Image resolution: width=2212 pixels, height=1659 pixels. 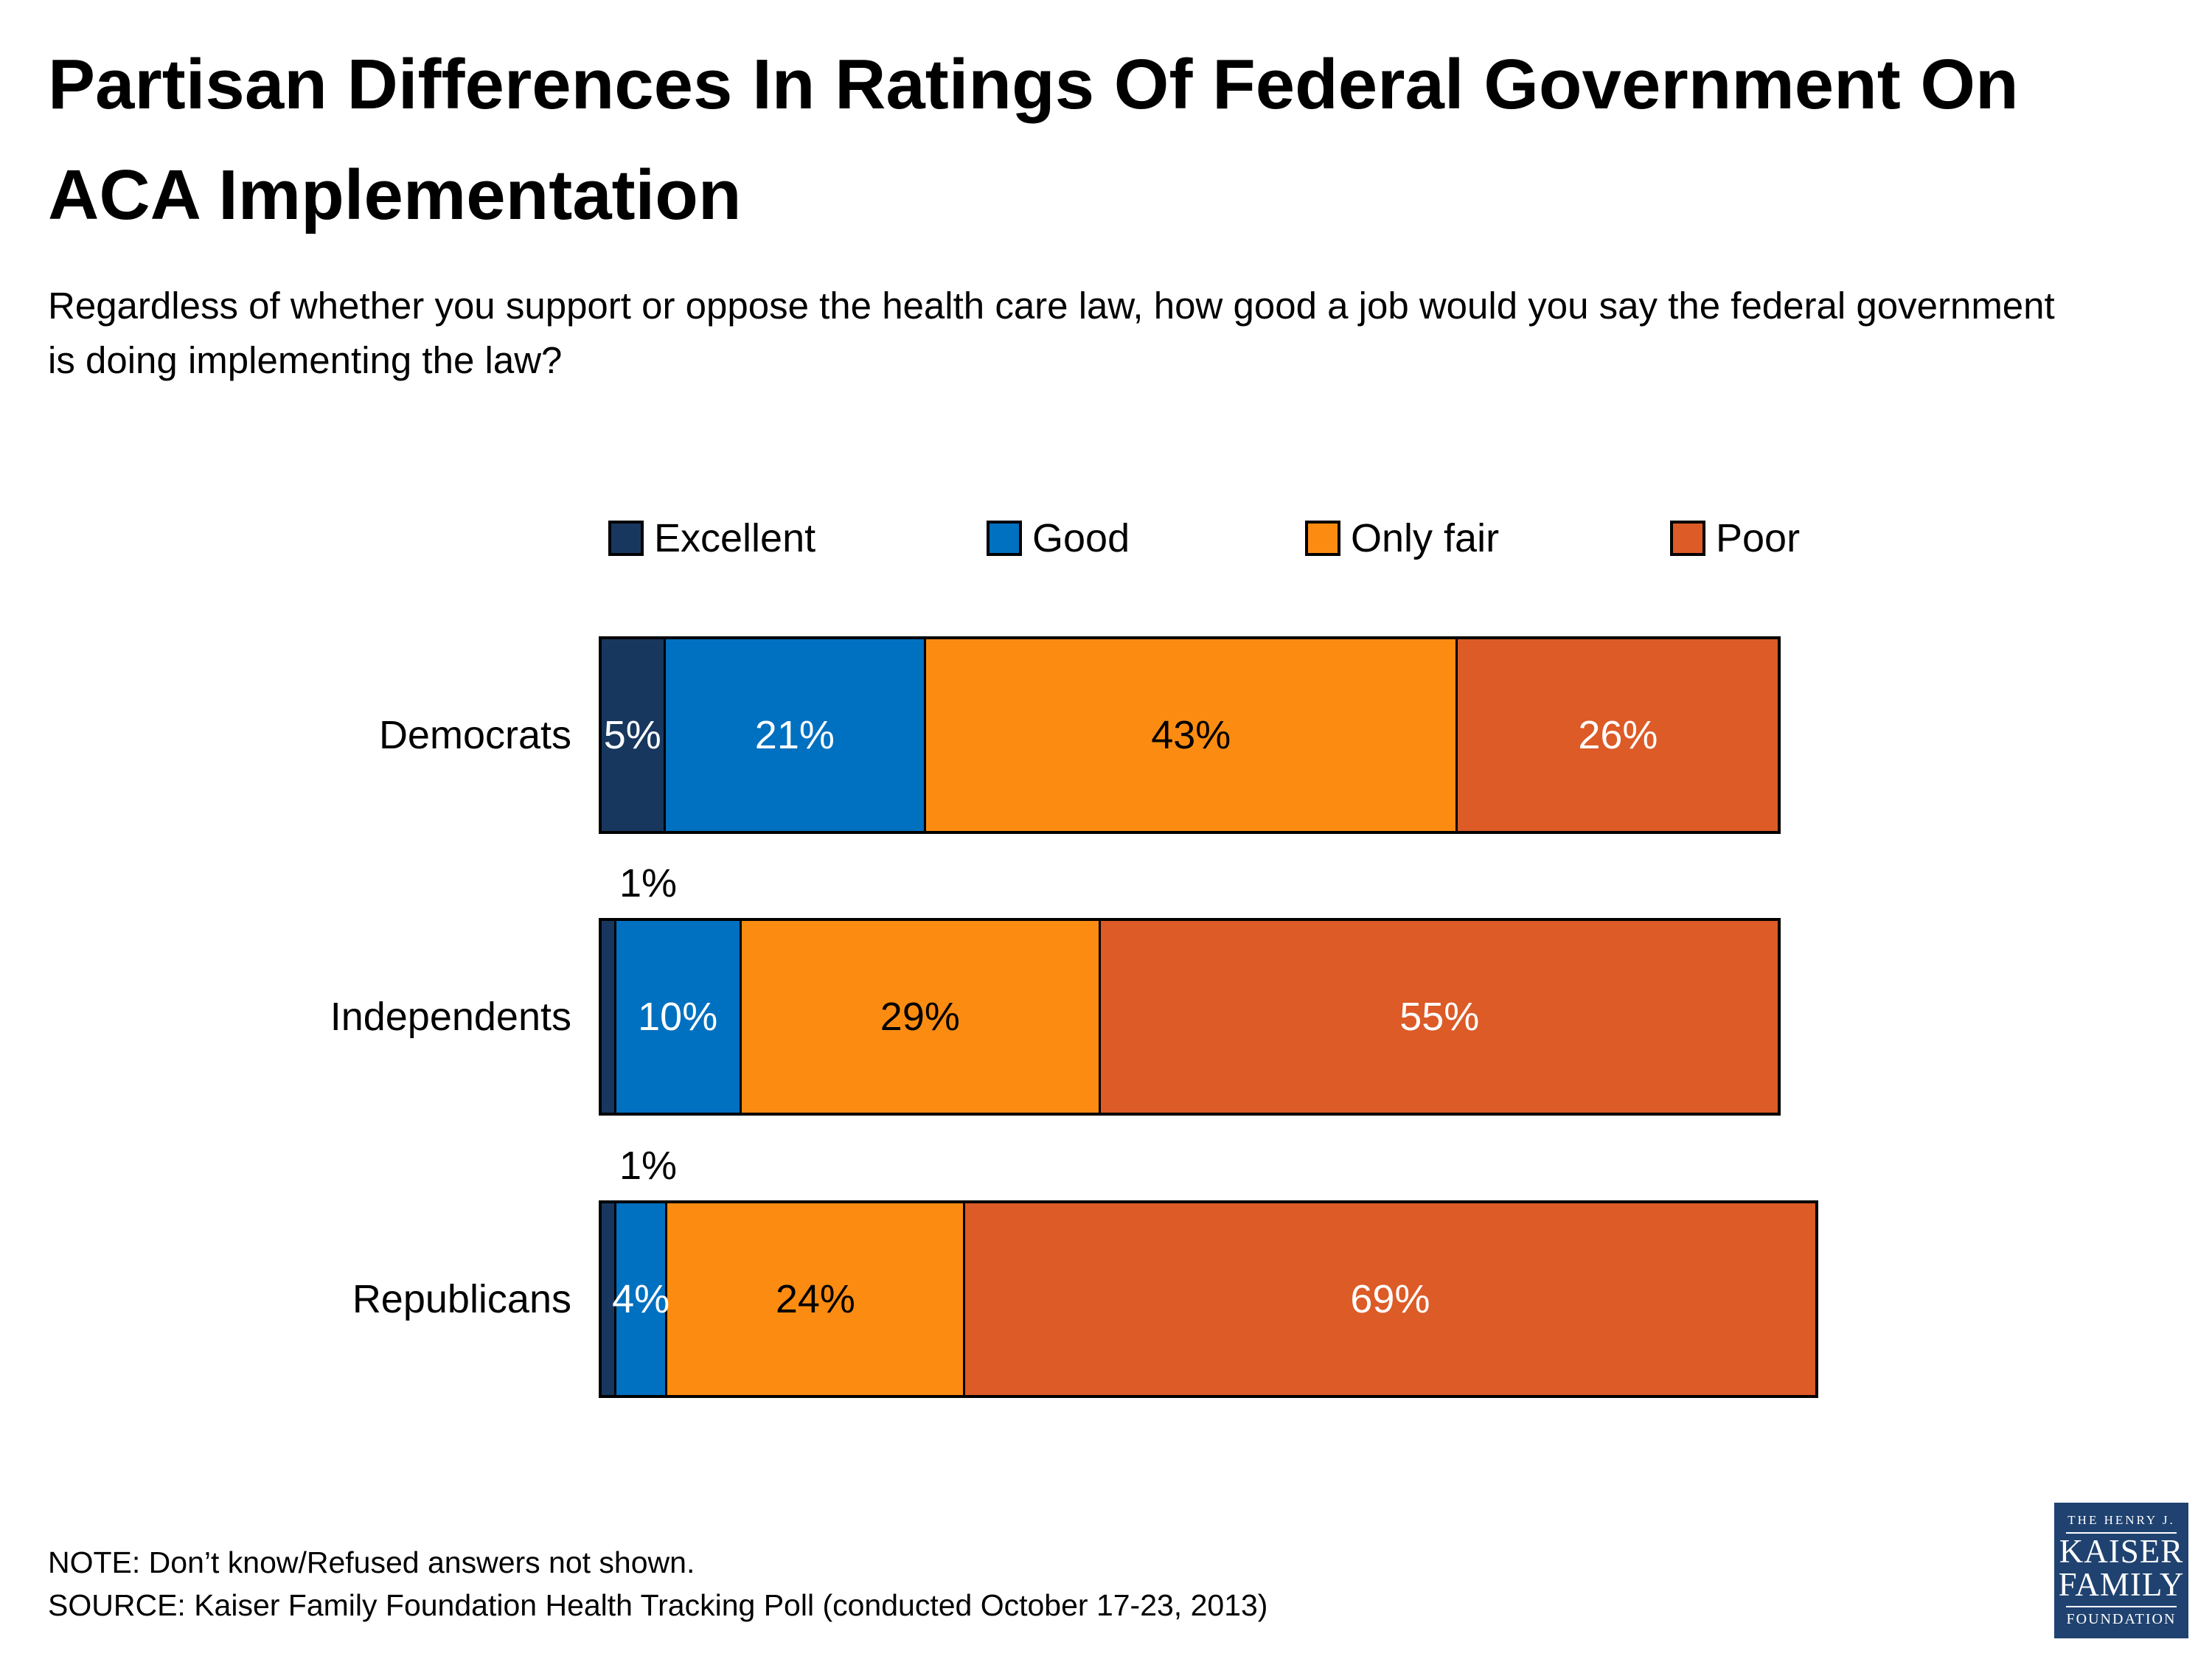 I want to click on bar-segment: 5%, so click(x=633, y=735).